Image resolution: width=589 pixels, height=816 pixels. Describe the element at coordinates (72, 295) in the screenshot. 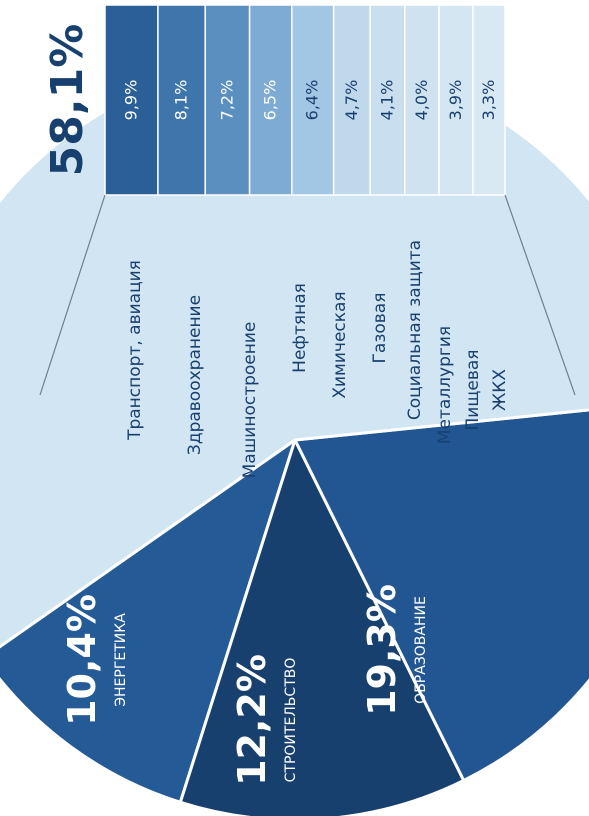

I see `connector-line-left` at that location.